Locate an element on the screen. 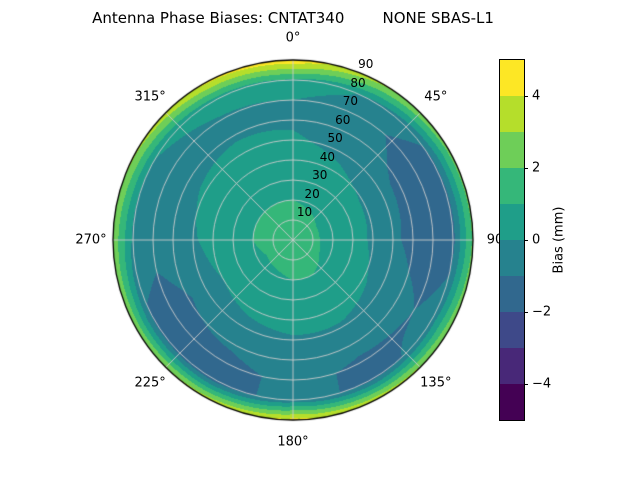 Image resolution: width=640 pixels, height=480 pixels. radial-tick-label: 10 is located at coordinates (304, 212).